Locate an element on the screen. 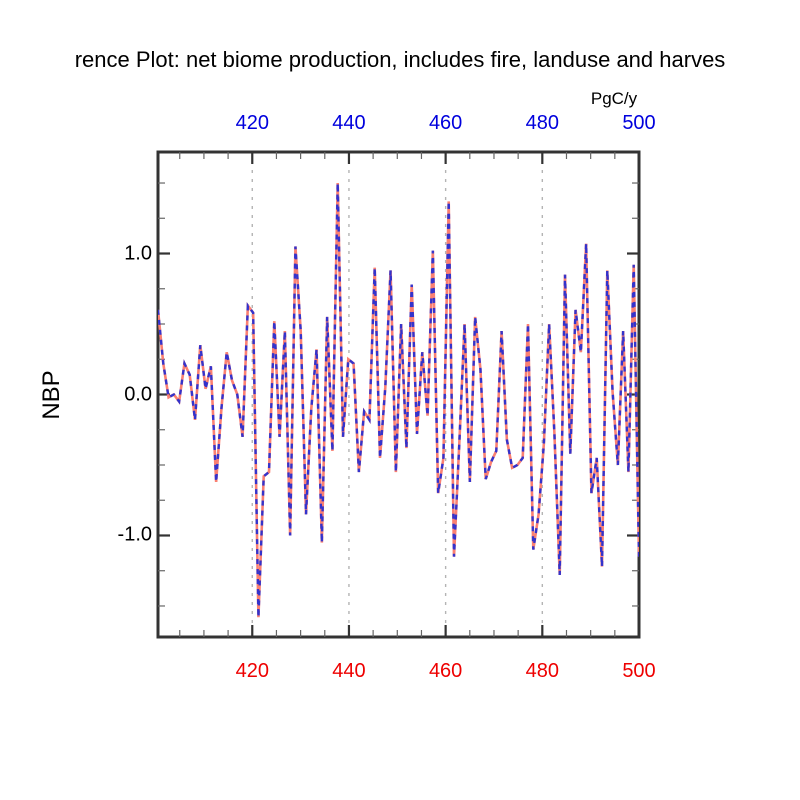 The height and width of the screenshot is (800, 800). y-axis-tick-label: 1.0 is located at coordinates (138, 253).